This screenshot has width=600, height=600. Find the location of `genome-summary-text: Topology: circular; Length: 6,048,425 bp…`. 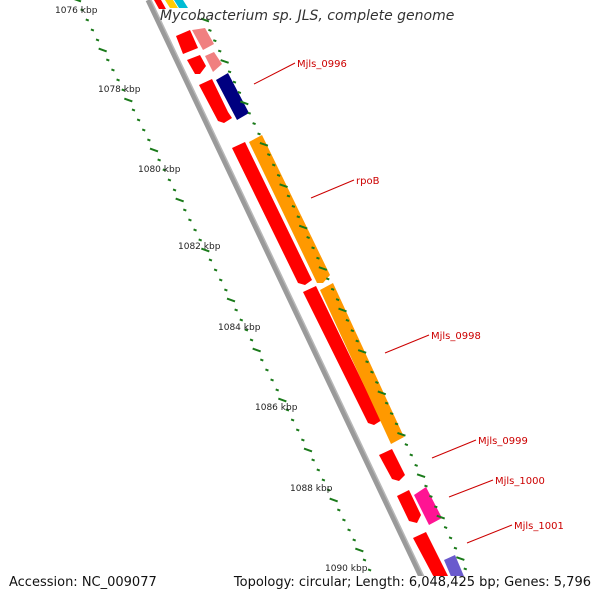

genome-summary-text: Topology: circular; Length: 6,048,425 bp… is located at coordinates (412, 582).